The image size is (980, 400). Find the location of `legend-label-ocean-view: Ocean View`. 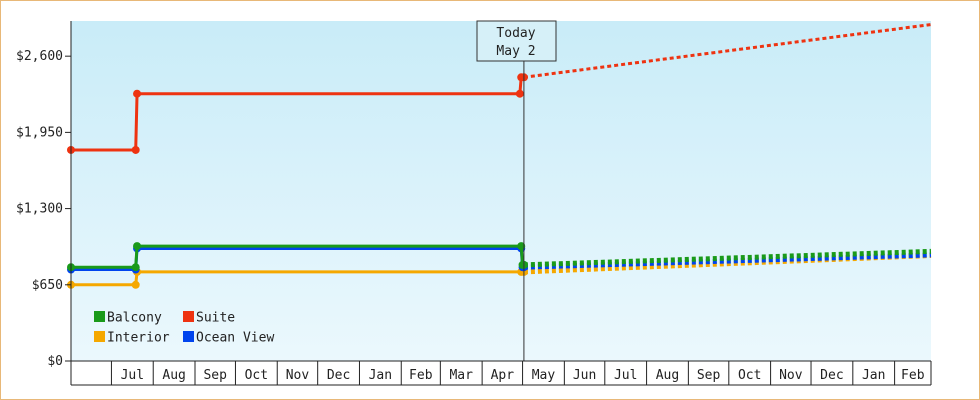

legend-label-ocean-view: Ocean View is located at coordinates (235, 338).